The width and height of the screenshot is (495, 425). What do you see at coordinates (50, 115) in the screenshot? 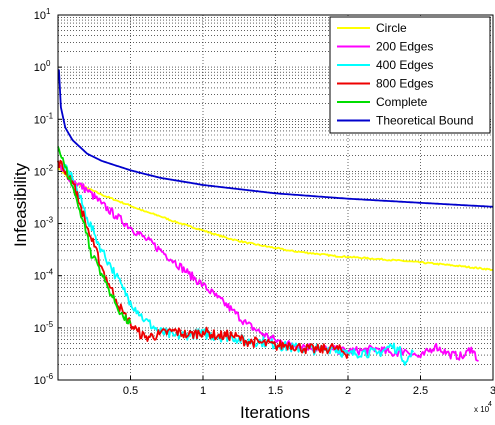
I see `y-tick-exponent: -1` at bounding box center [50, 115].